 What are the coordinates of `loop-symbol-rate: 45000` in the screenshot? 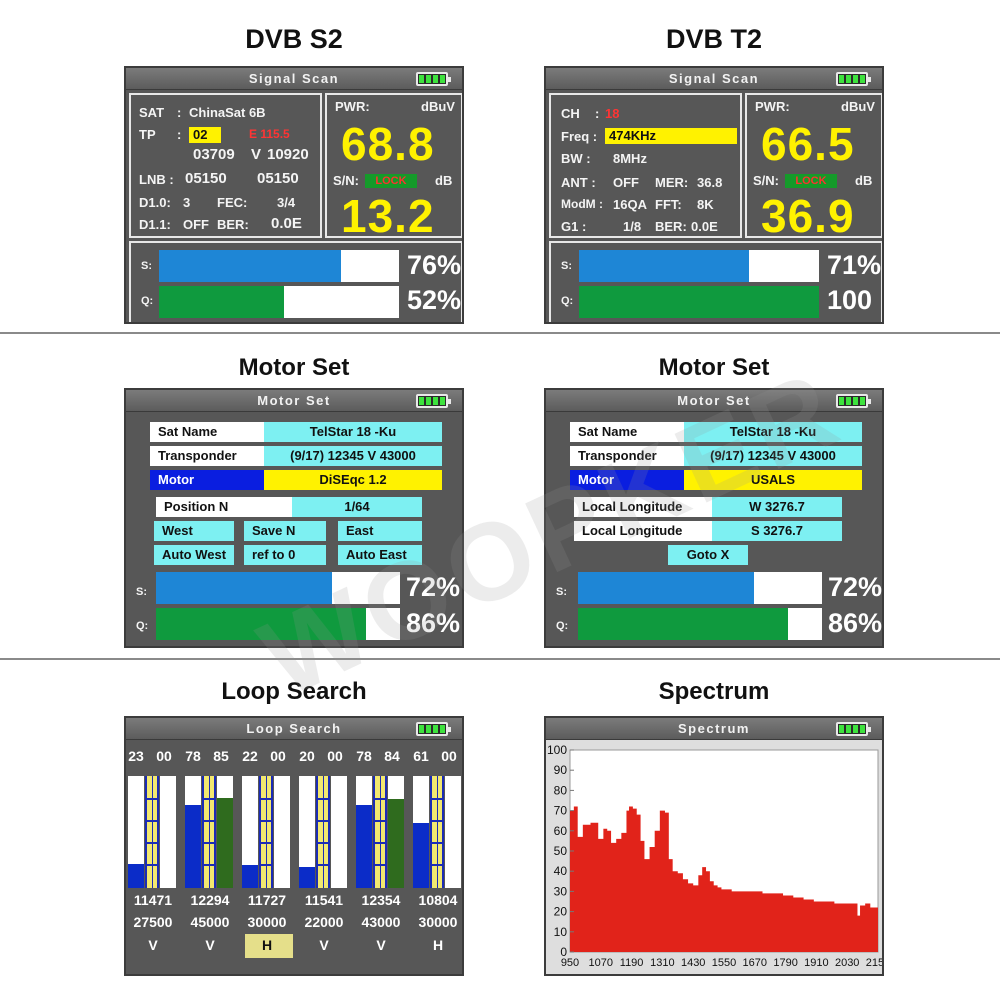 It's located at (210, 922).